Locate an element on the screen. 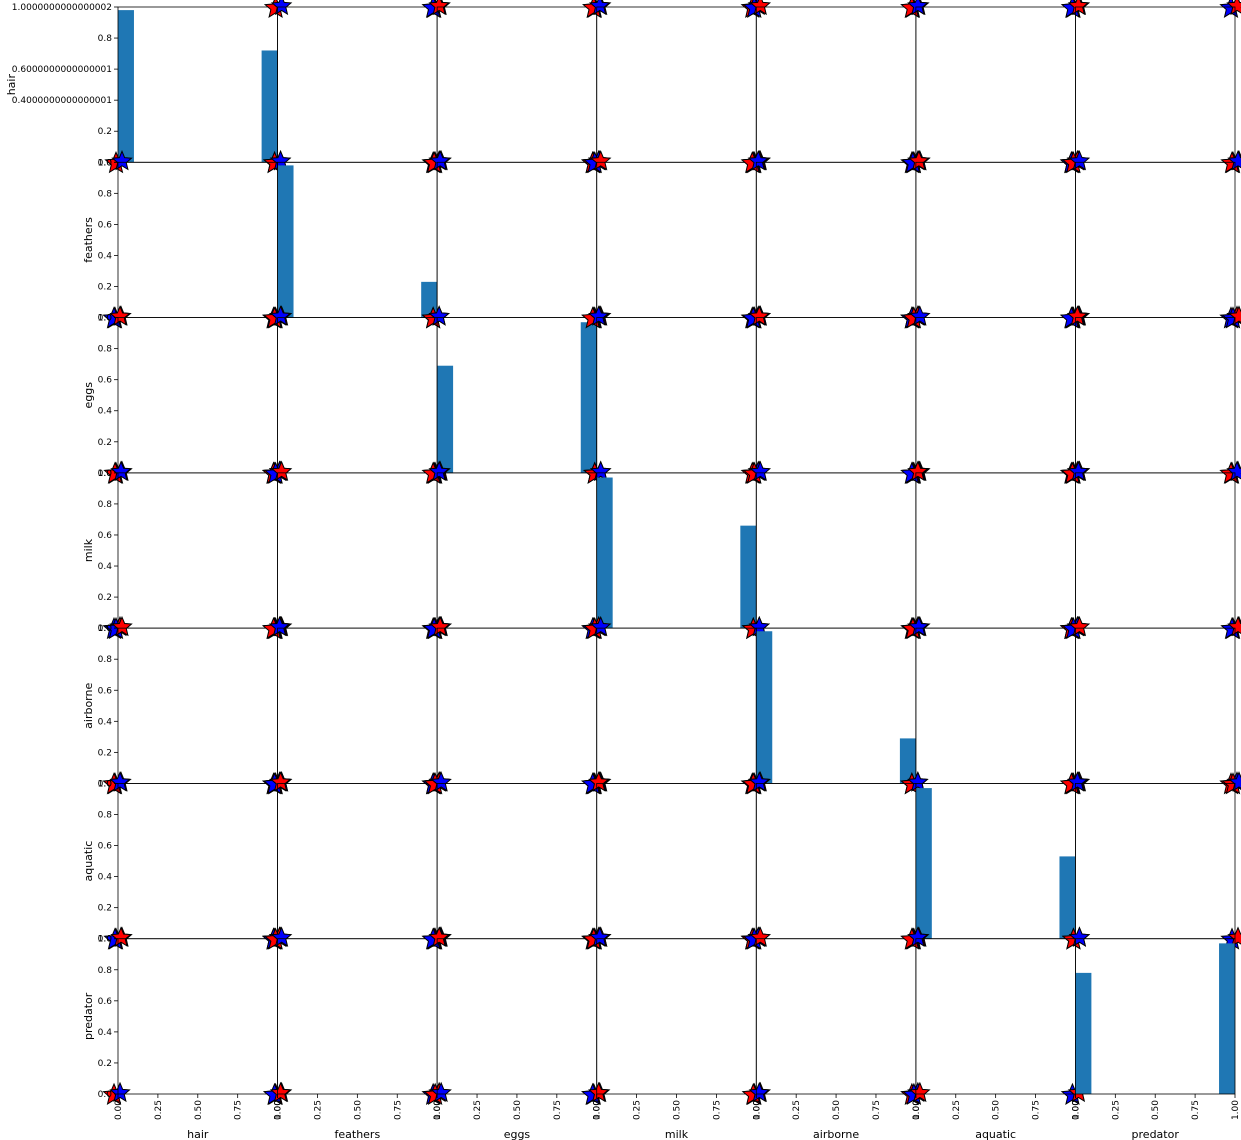  cell-airborne-hair is located at coordinates (197, 705).